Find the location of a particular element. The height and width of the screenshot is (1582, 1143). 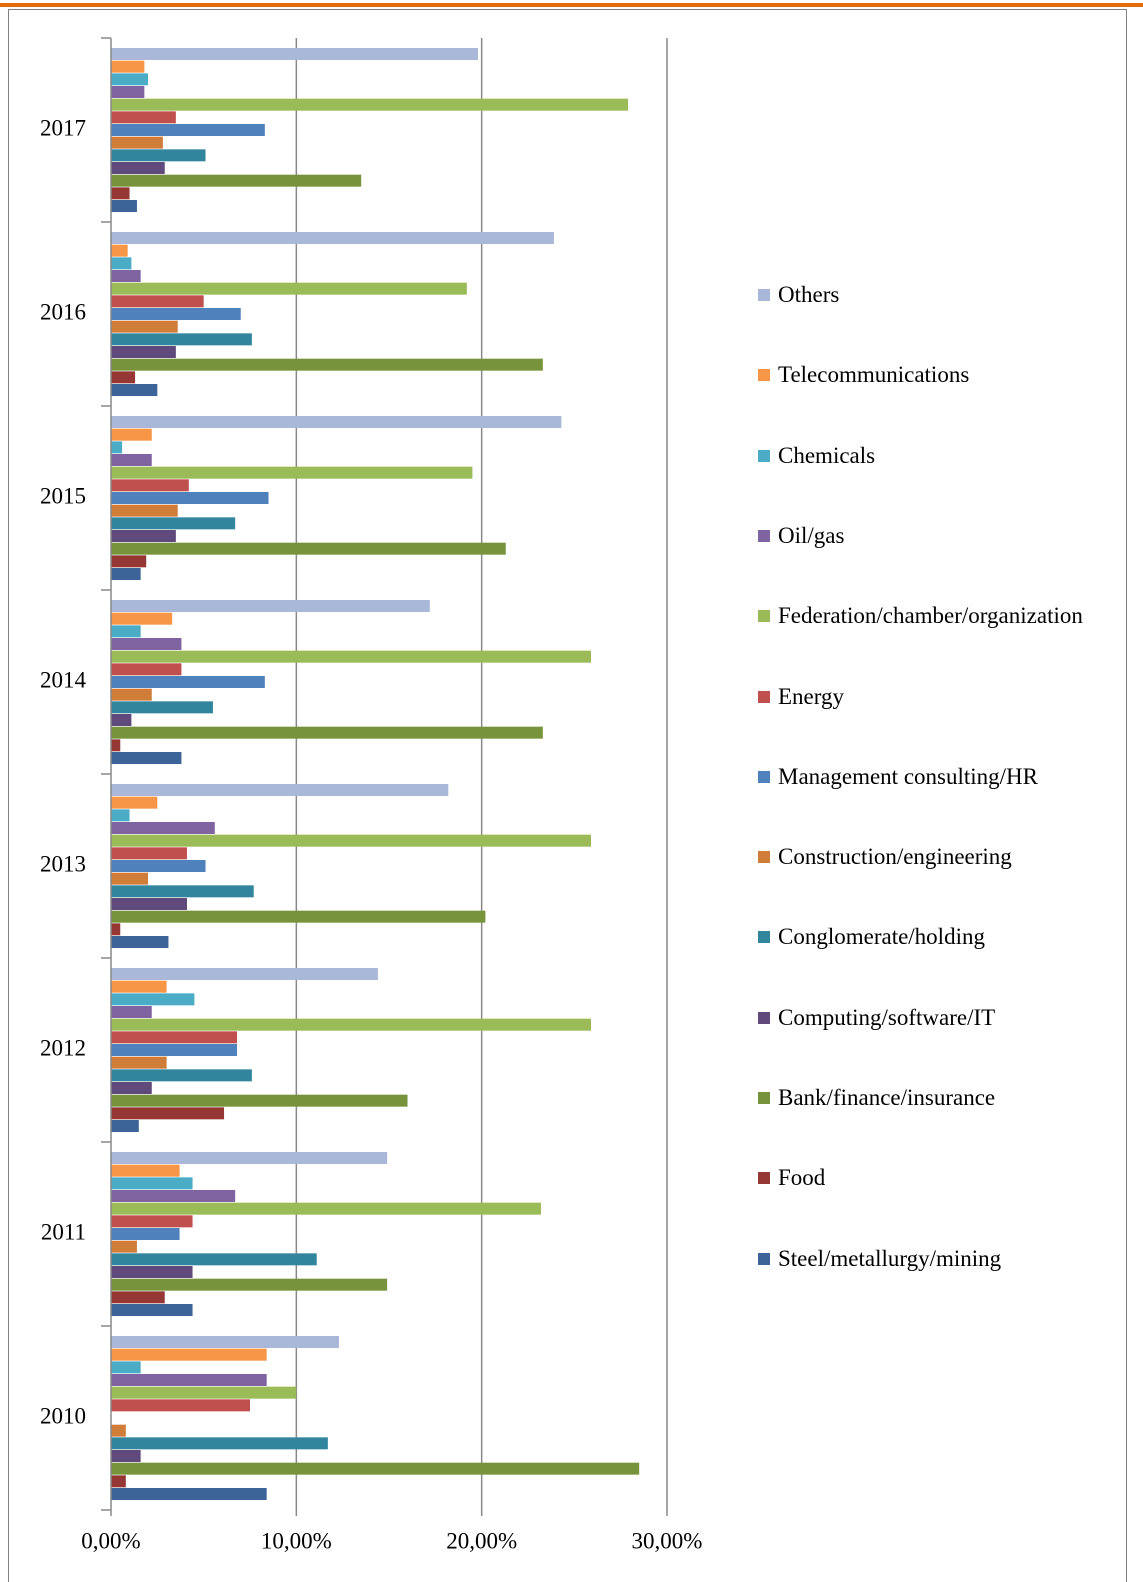

legend-item: Bank/finance/insurance is located at coordinates (930, 1098).